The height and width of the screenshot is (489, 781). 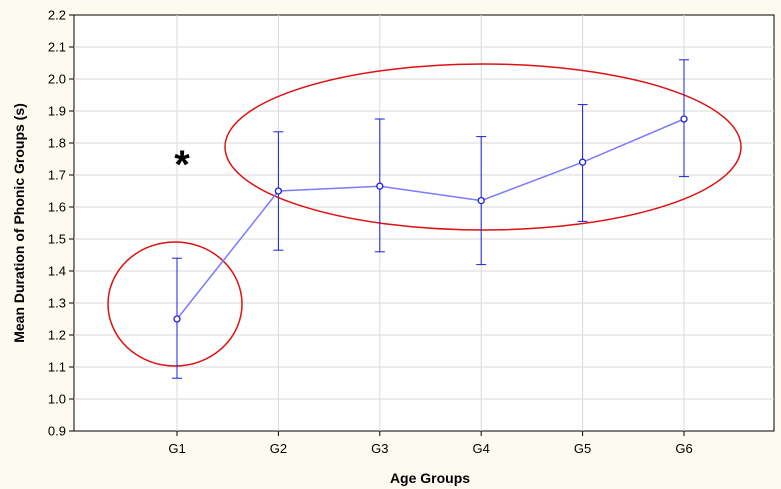 What do you see at coordinates (57, 367) in the screenshot?
I see `y-tick-label: 1.1` at bounding box center [57, 367].